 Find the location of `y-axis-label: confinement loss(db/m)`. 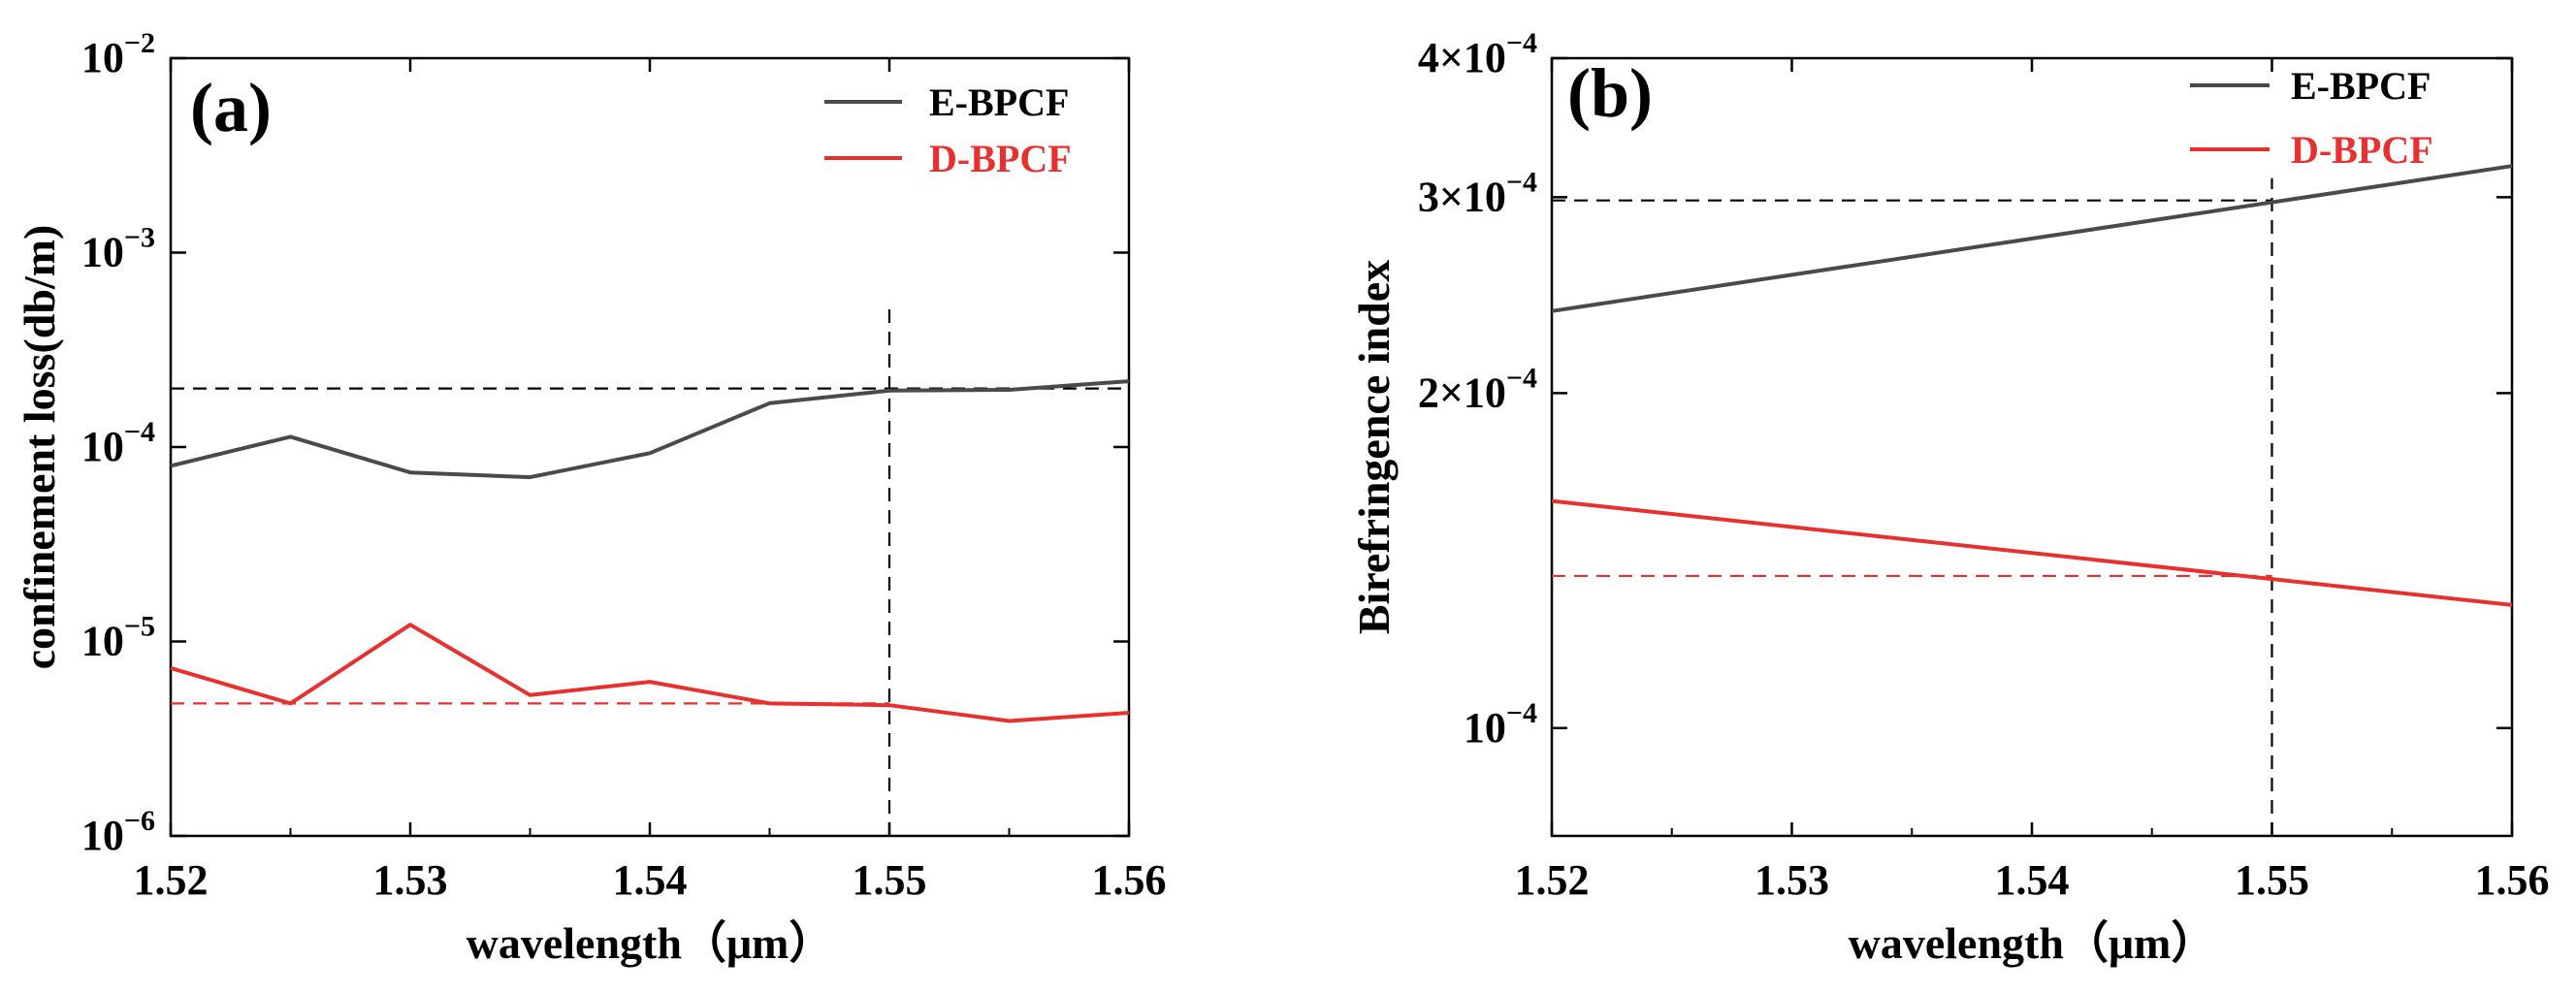

y-axis-label: confinement loss(db/m) is located at coordinates (39, 447).